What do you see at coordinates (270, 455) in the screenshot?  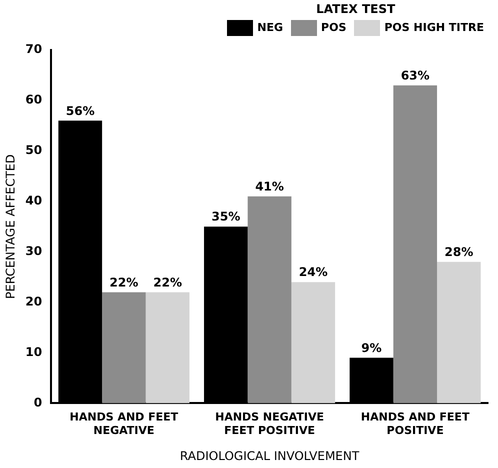 I see `x-axis-title: RADIOLOGICAL INVOLVEMENT` at bounding box center [270, 455].